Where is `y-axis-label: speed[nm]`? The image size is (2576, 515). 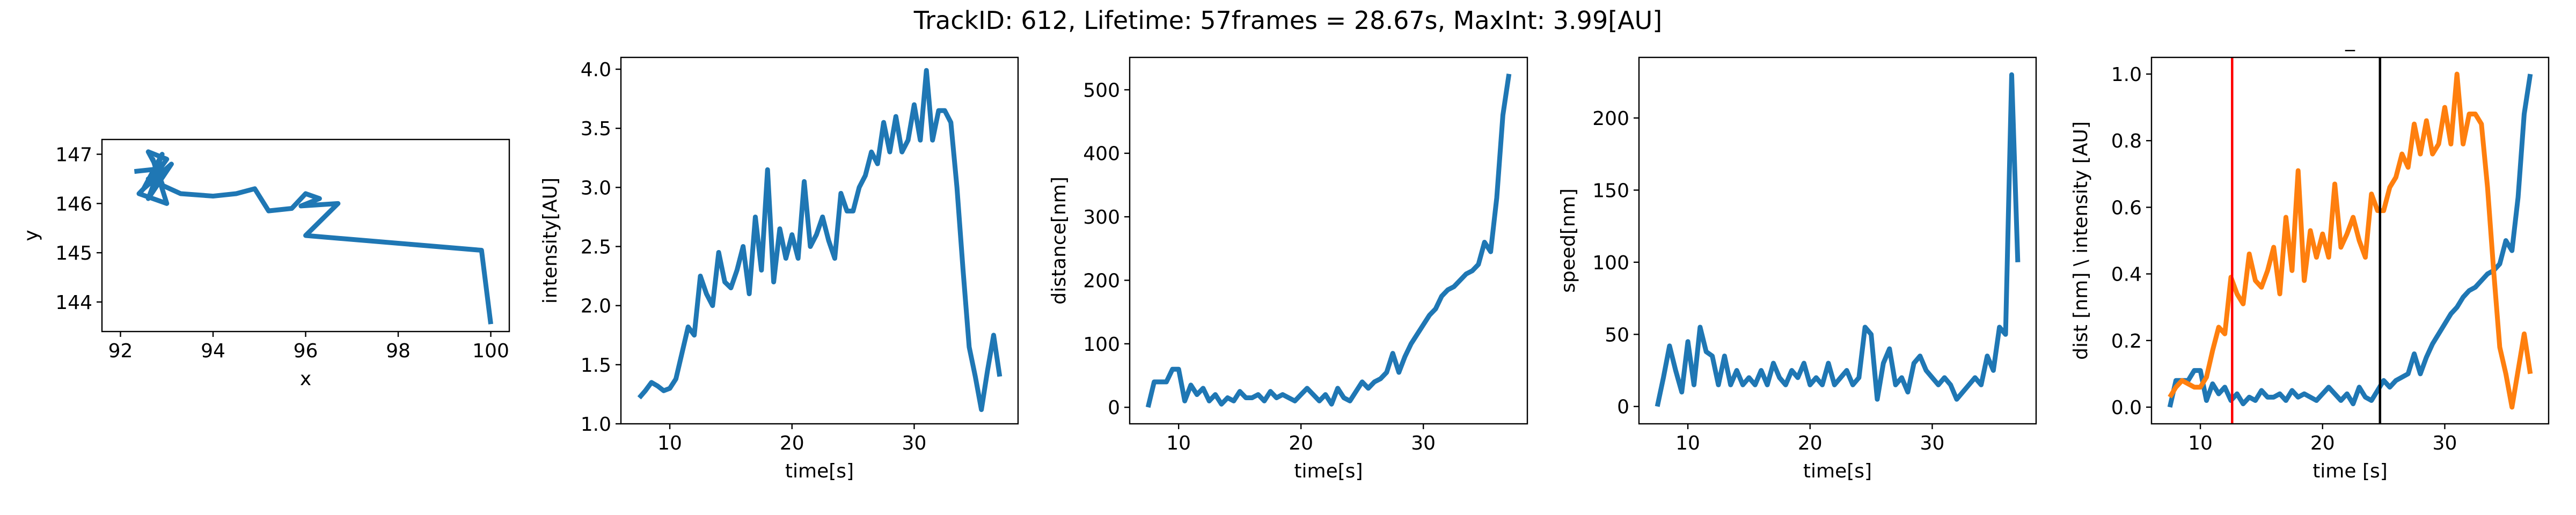 y-axis-label: speed[nm] is located at coordinates (1568, 241).